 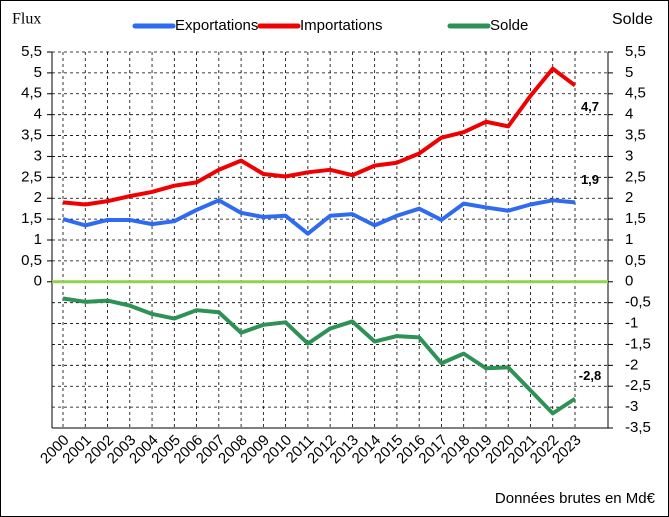 I want to click on y-tick-label: 0, so click(x=38, y=281).